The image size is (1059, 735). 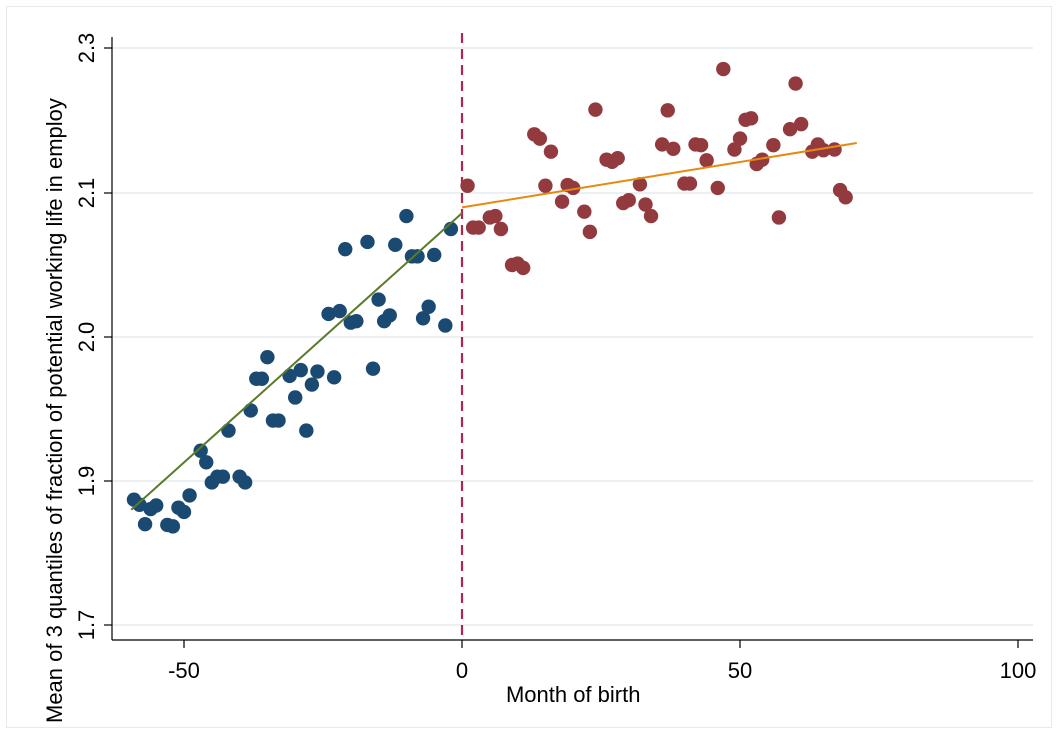 I want to click on right-fit-line, so click(x=659, y=175).